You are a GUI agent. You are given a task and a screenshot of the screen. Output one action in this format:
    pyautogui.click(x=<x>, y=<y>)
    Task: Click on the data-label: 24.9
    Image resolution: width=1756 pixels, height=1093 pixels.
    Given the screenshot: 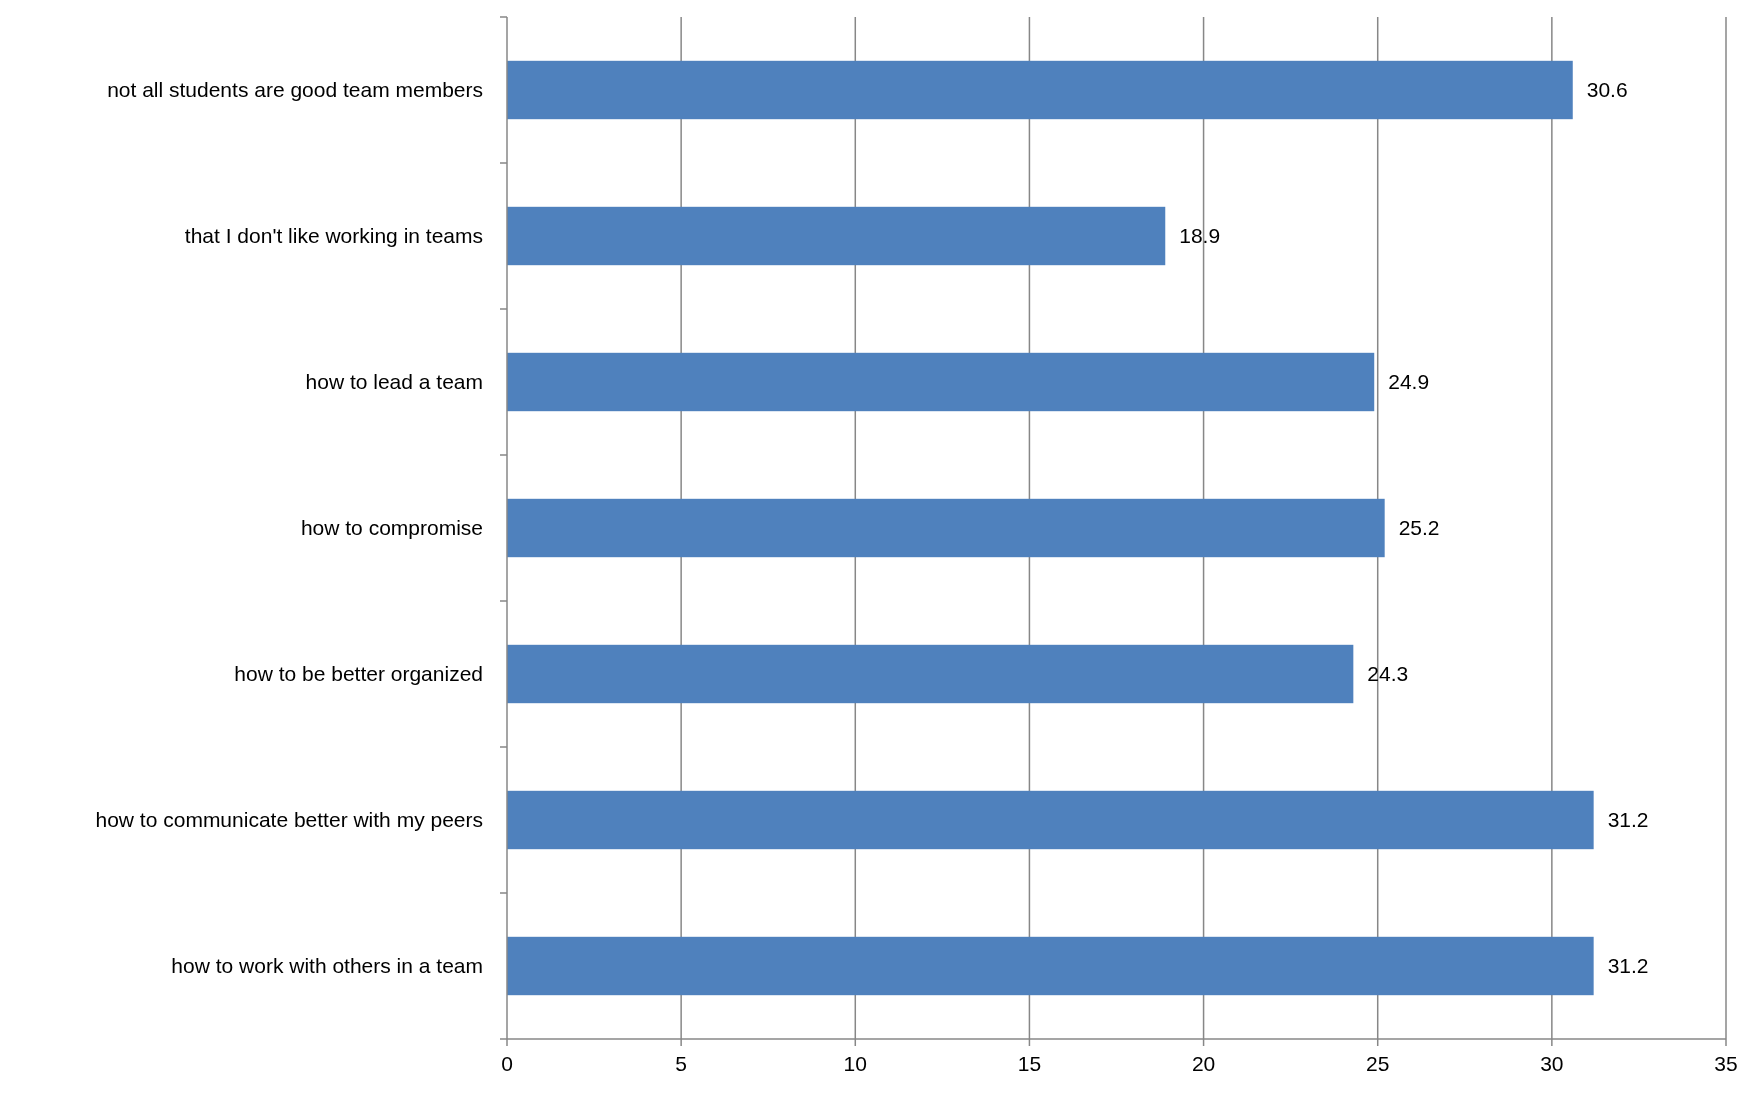 What is the action you would take?
    pyautogui.click(x=1409, y=382)
    